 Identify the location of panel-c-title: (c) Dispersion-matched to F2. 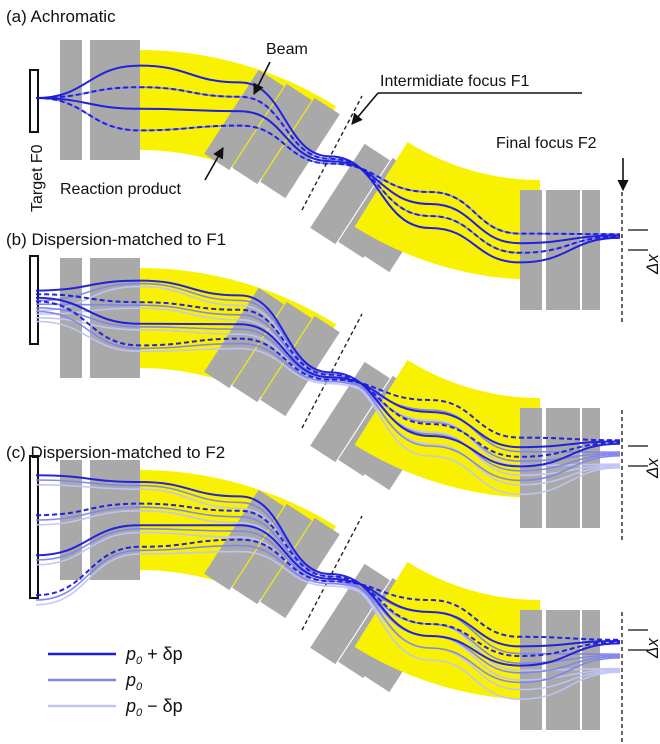
(115, 452).